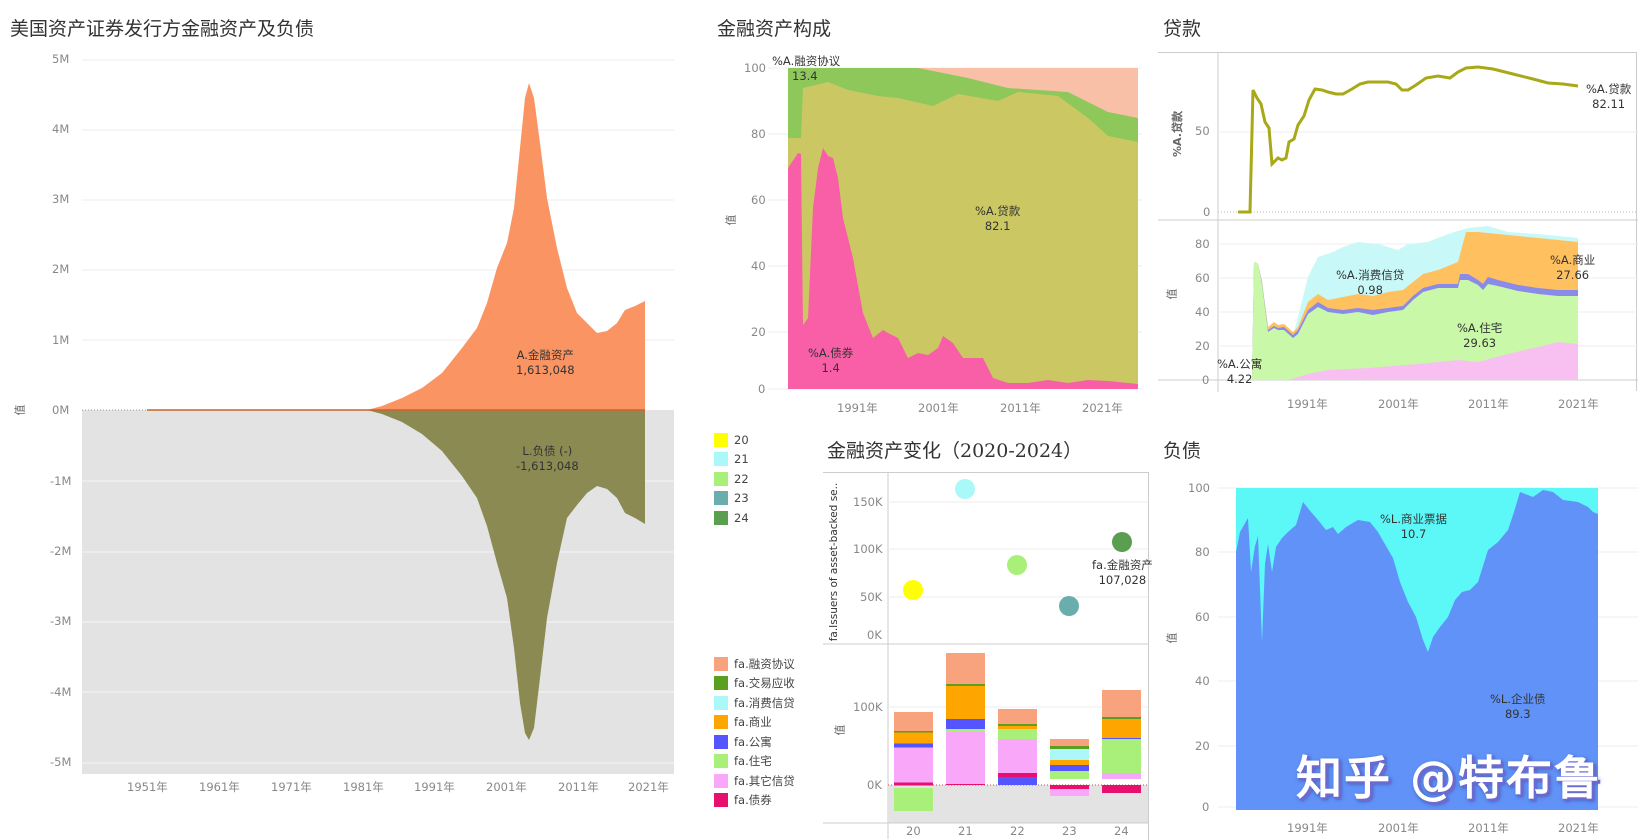  What do you see at coordinates (61, 269) in the screenshot?
I see `y-tick: 2M` at bounding box center [61, 269].